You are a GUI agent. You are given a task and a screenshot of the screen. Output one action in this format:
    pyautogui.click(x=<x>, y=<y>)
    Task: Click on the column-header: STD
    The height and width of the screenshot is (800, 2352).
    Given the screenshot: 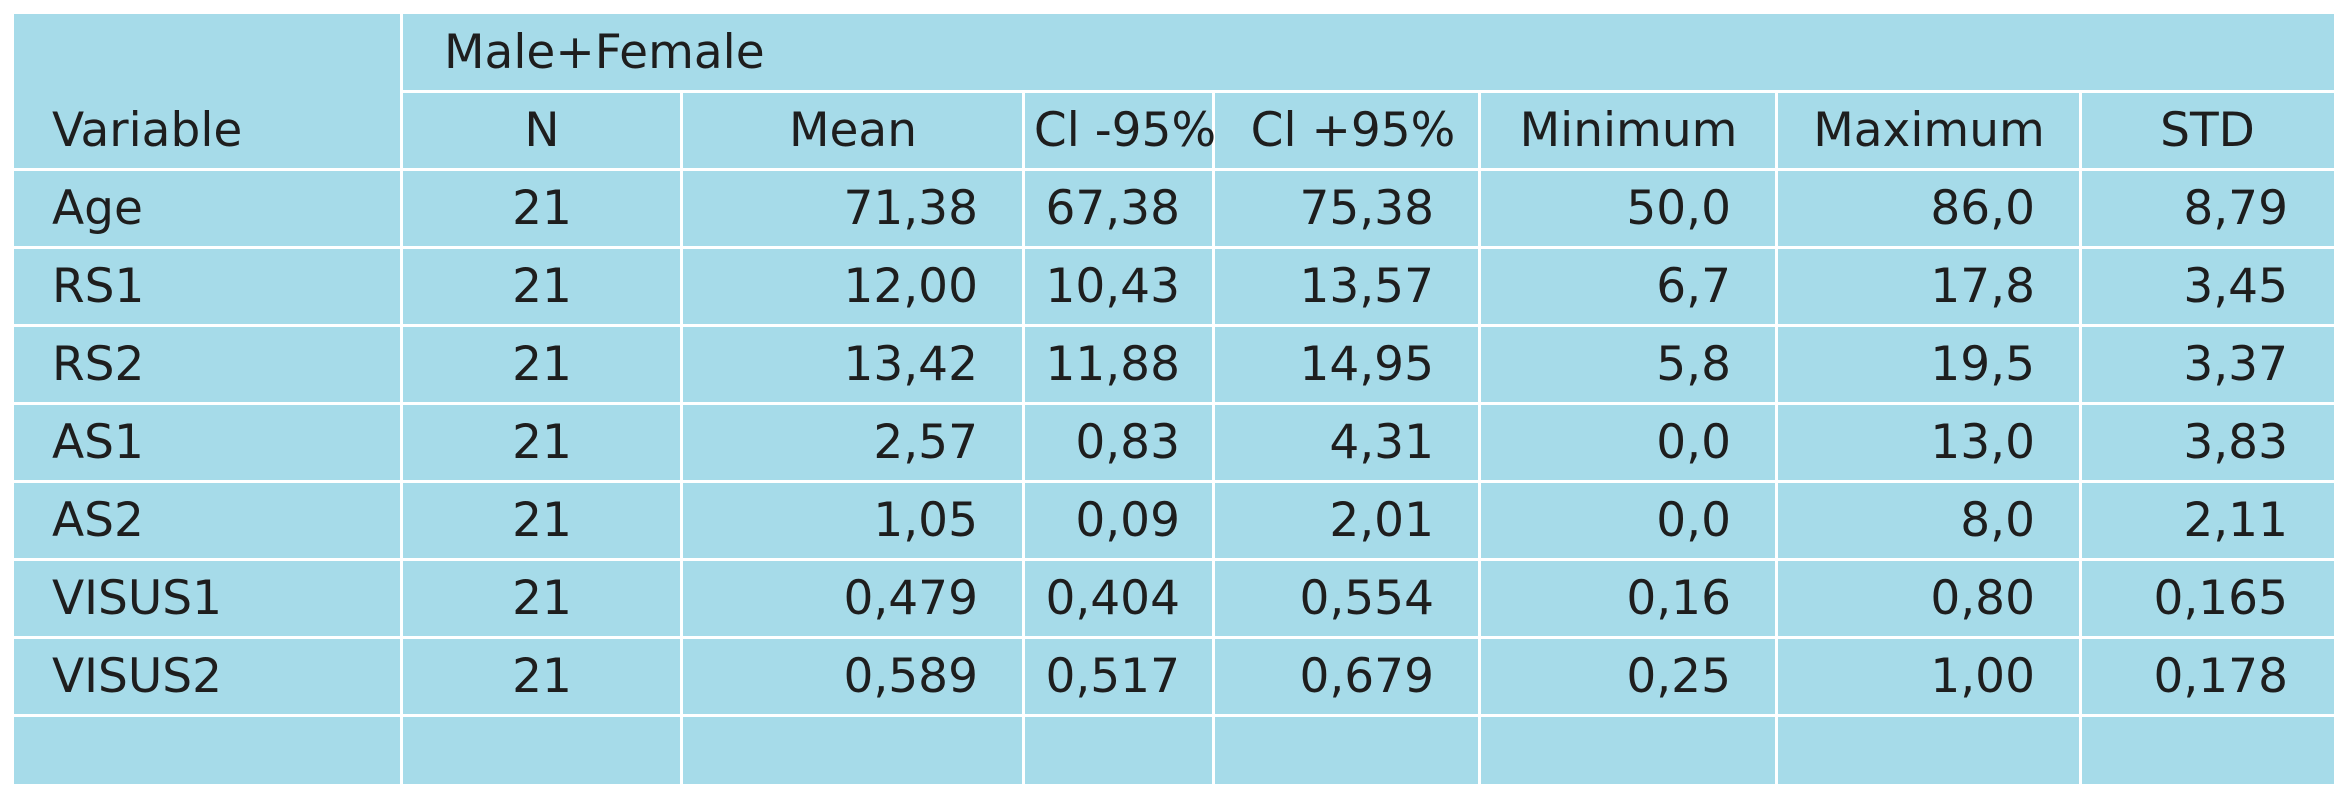 What is the action you would take?
    pyautogui.click(x=2207, y=130)
    